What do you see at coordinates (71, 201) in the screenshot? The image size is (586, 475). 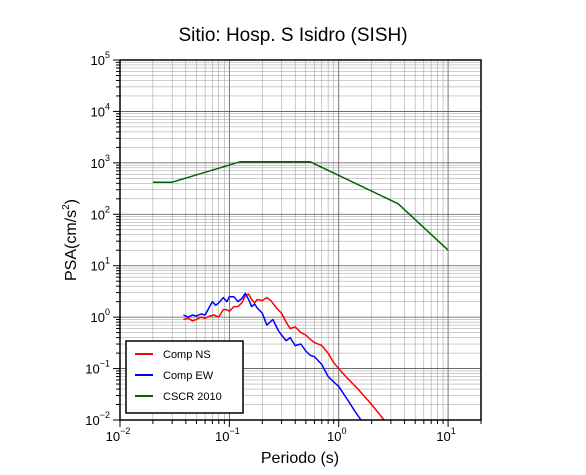 I see `y-axis-label-close: )` at bounding box center [71, 201].